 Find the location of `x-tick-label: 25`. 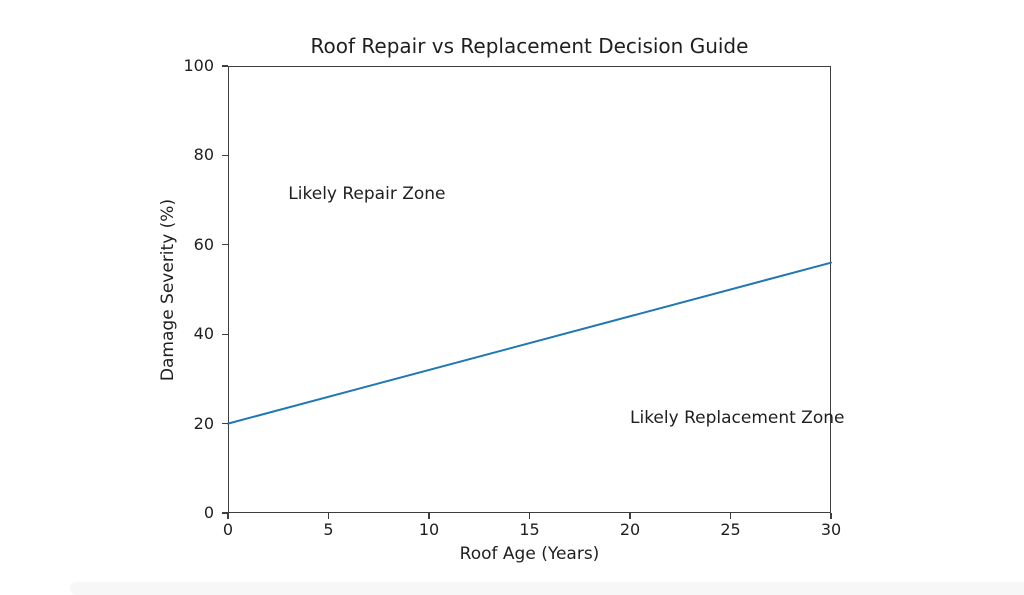

x-tick-label: 25 is located at coordinates (730, 529).